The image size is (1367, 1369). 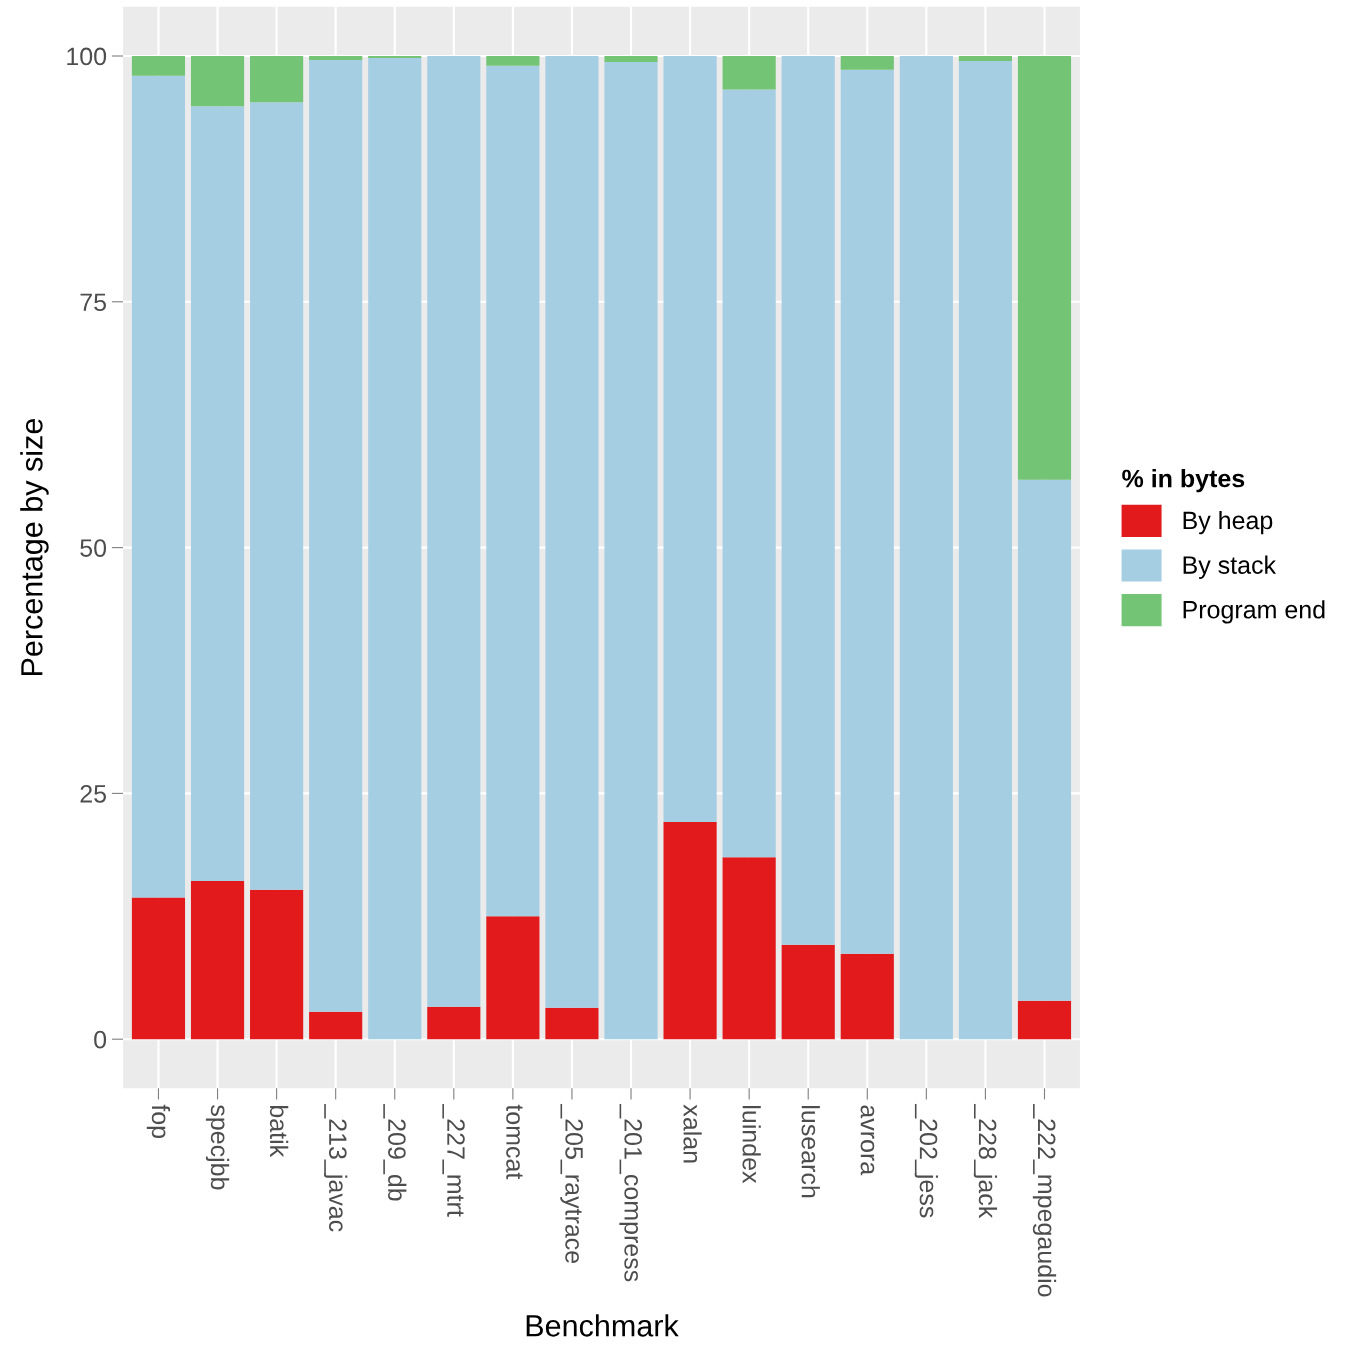 What do you see at coordinates (217, 1147) in the screenshot?
I see `x-tick-label: specjbb` at bounding box center [217, 1147].